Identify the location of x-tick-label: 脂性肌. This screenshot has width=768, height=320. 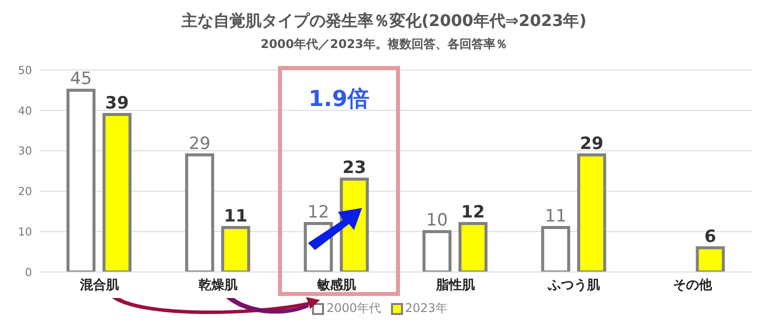
(454, 286).